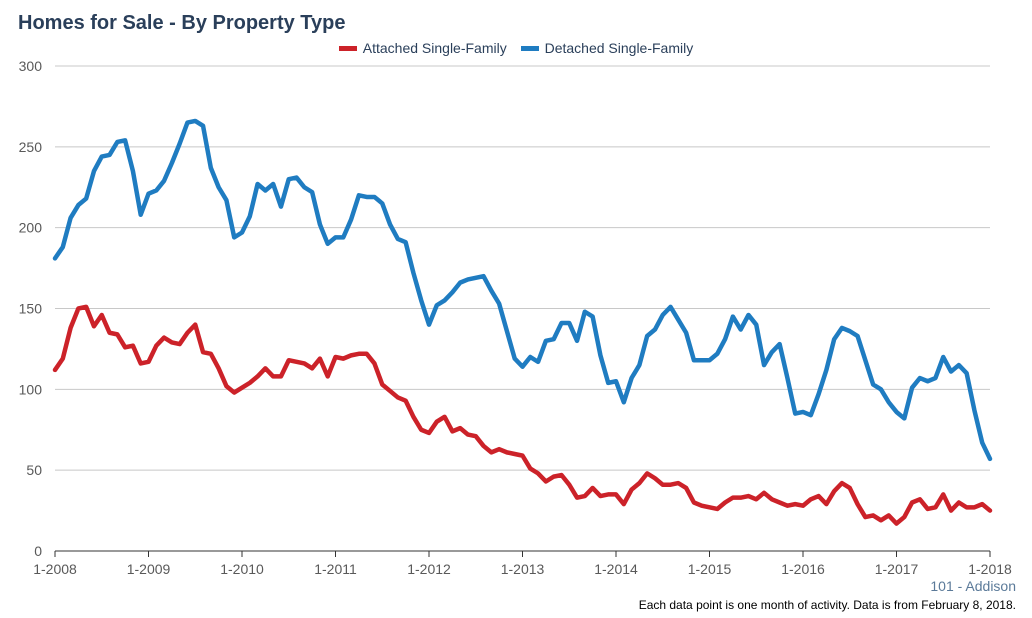  What do you see at coordinates (31, 228) in the screenshot?
I see `y-tick-label: 200` at bounding box center [31, 228].